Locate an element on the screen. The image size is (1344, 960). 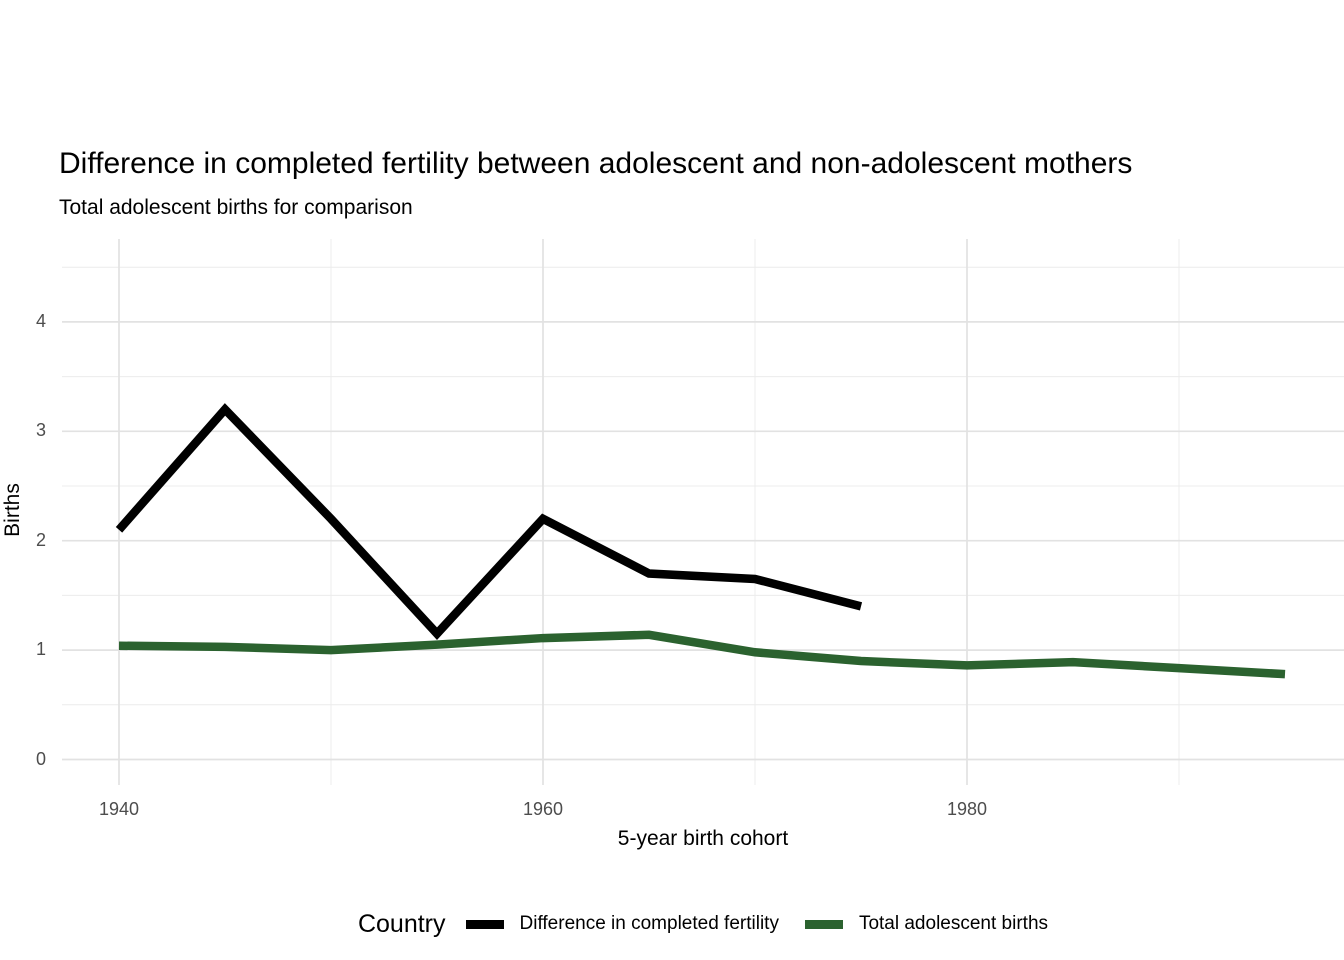
y-tick-label: 2 is located at coordinates (40, 539).